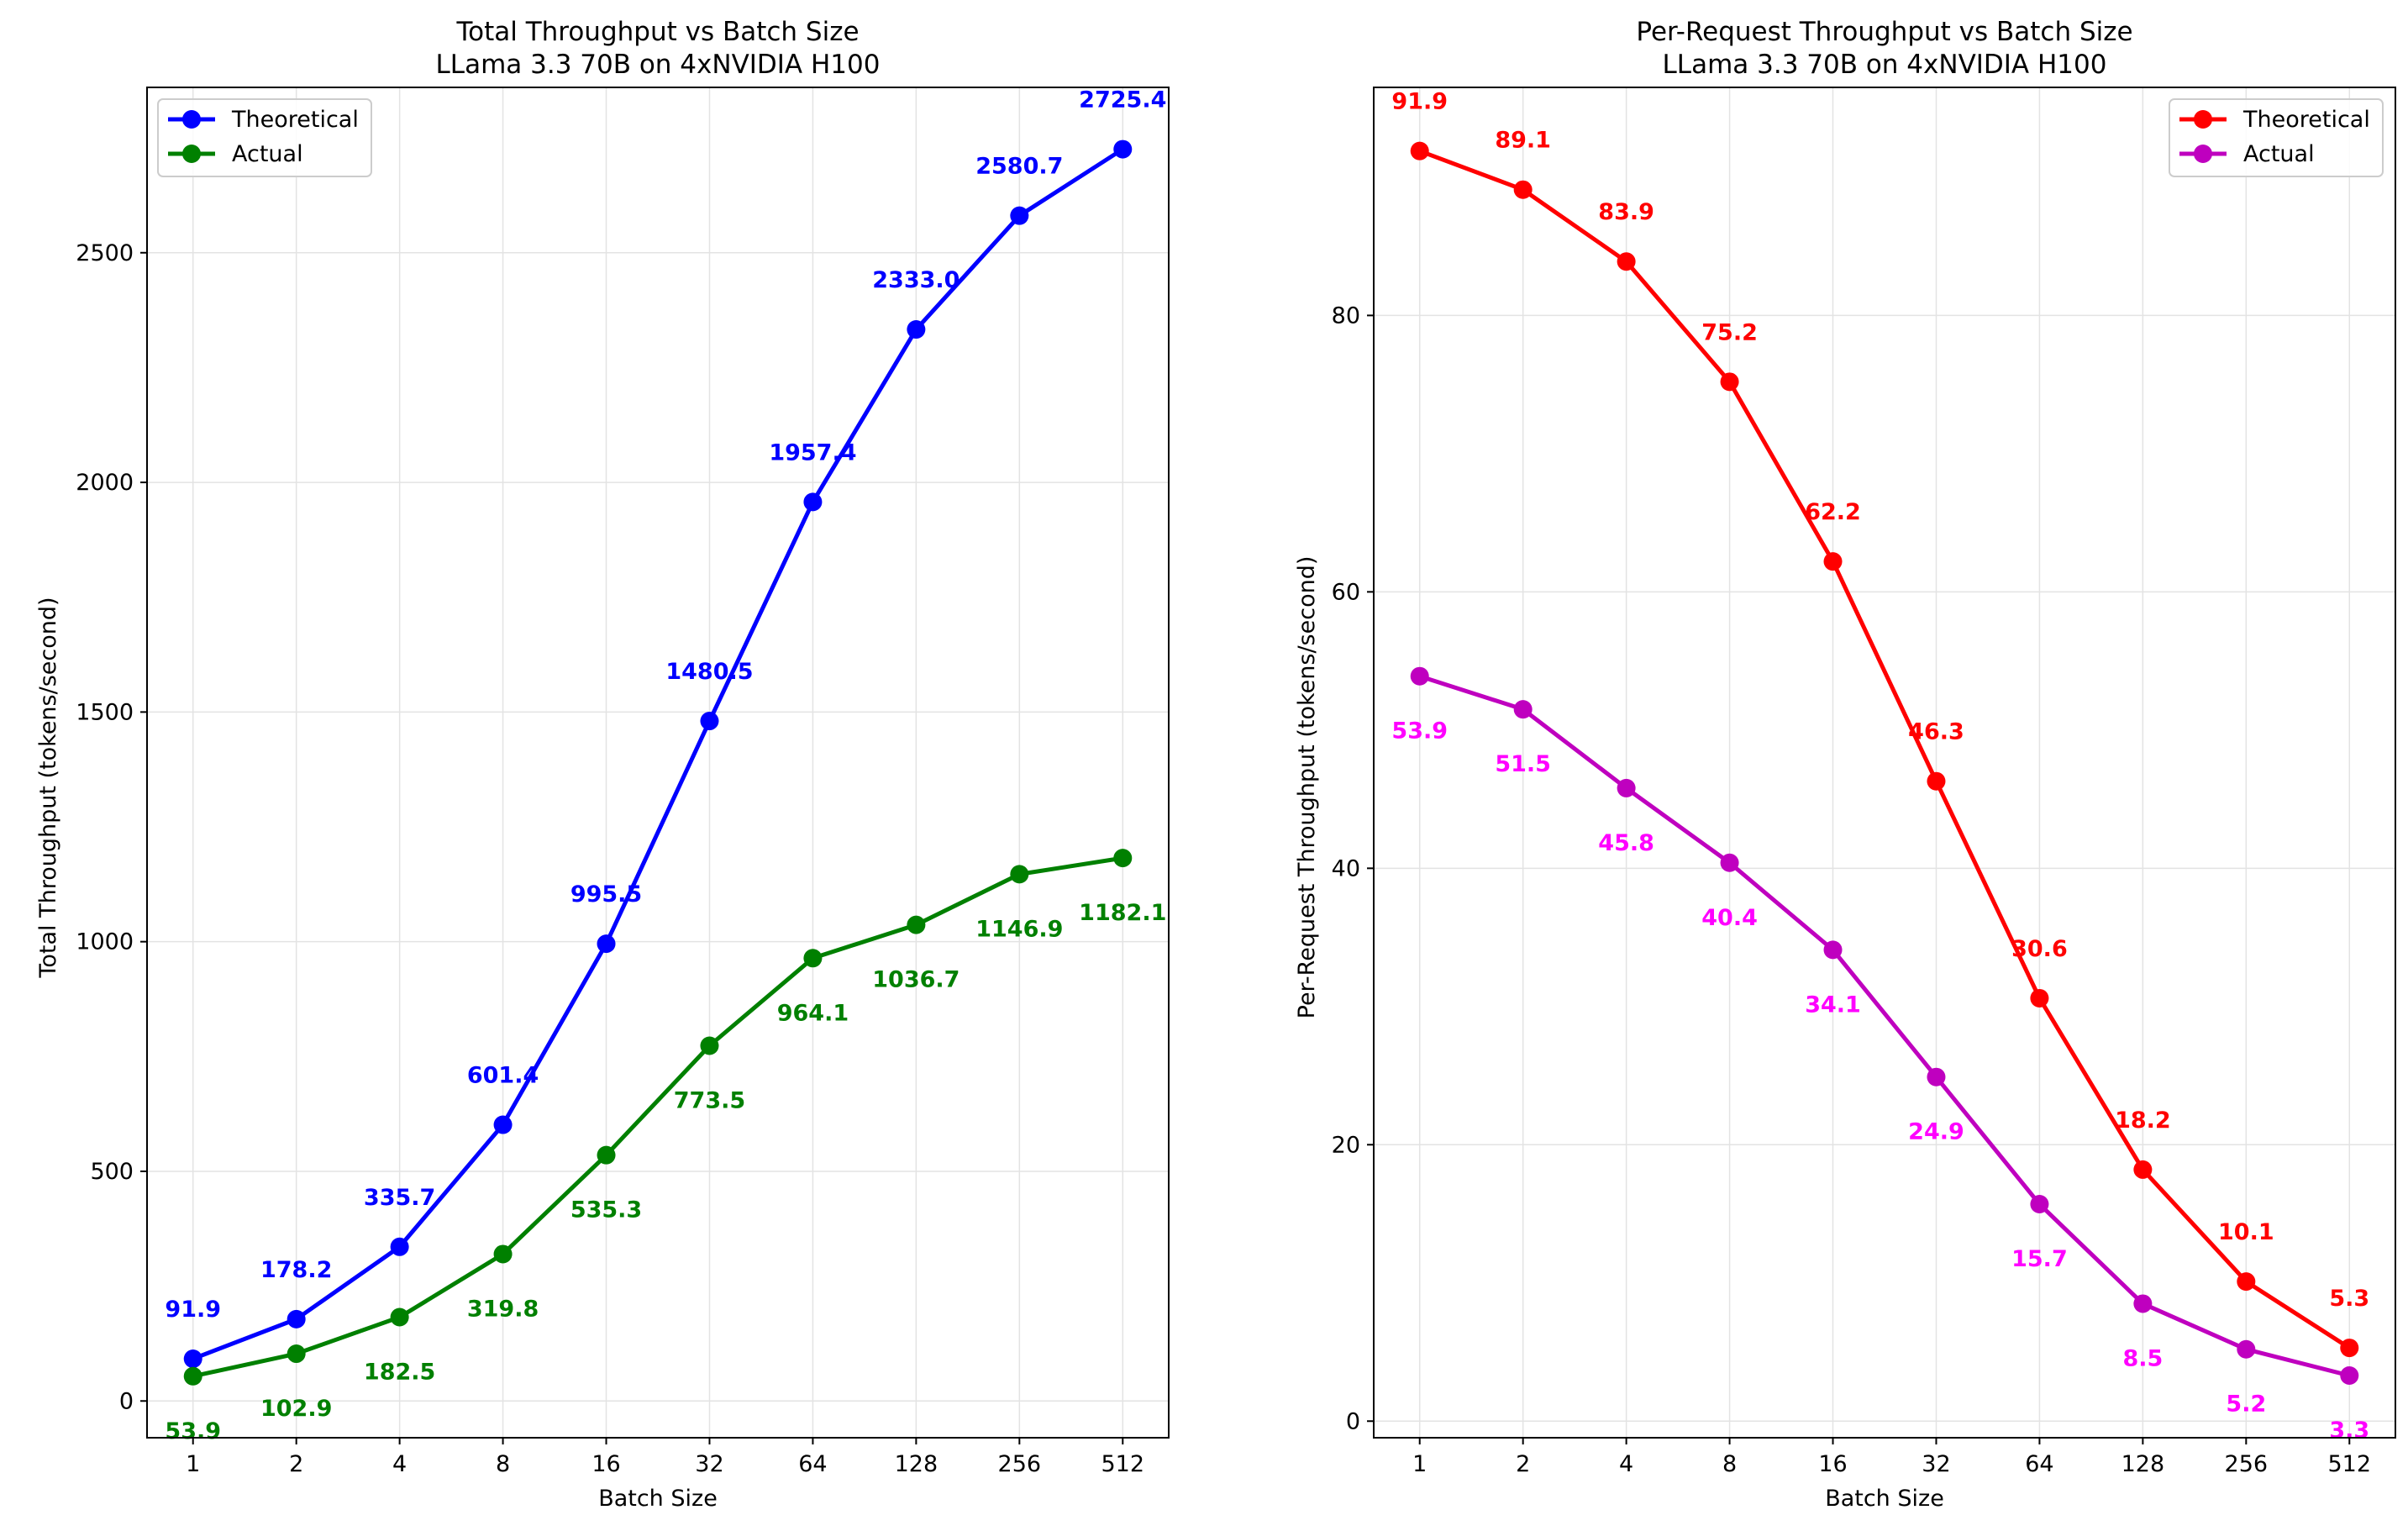 The height and width of the screenshot is (1531, 2408). I want to click on data-label-actual: 15.7, so click(2040, 1259).